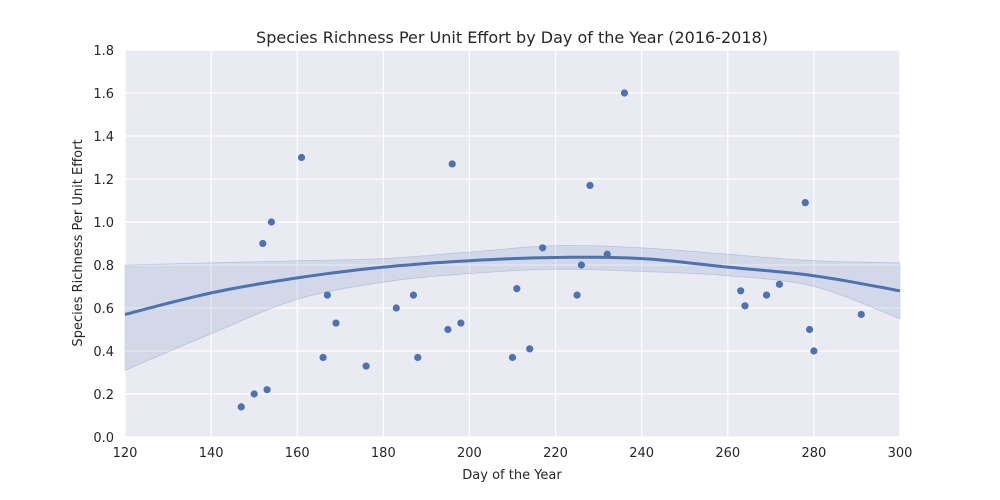  I want to click on y-axis-label: Species Richness Per Unit Effort, so click(78, 242).